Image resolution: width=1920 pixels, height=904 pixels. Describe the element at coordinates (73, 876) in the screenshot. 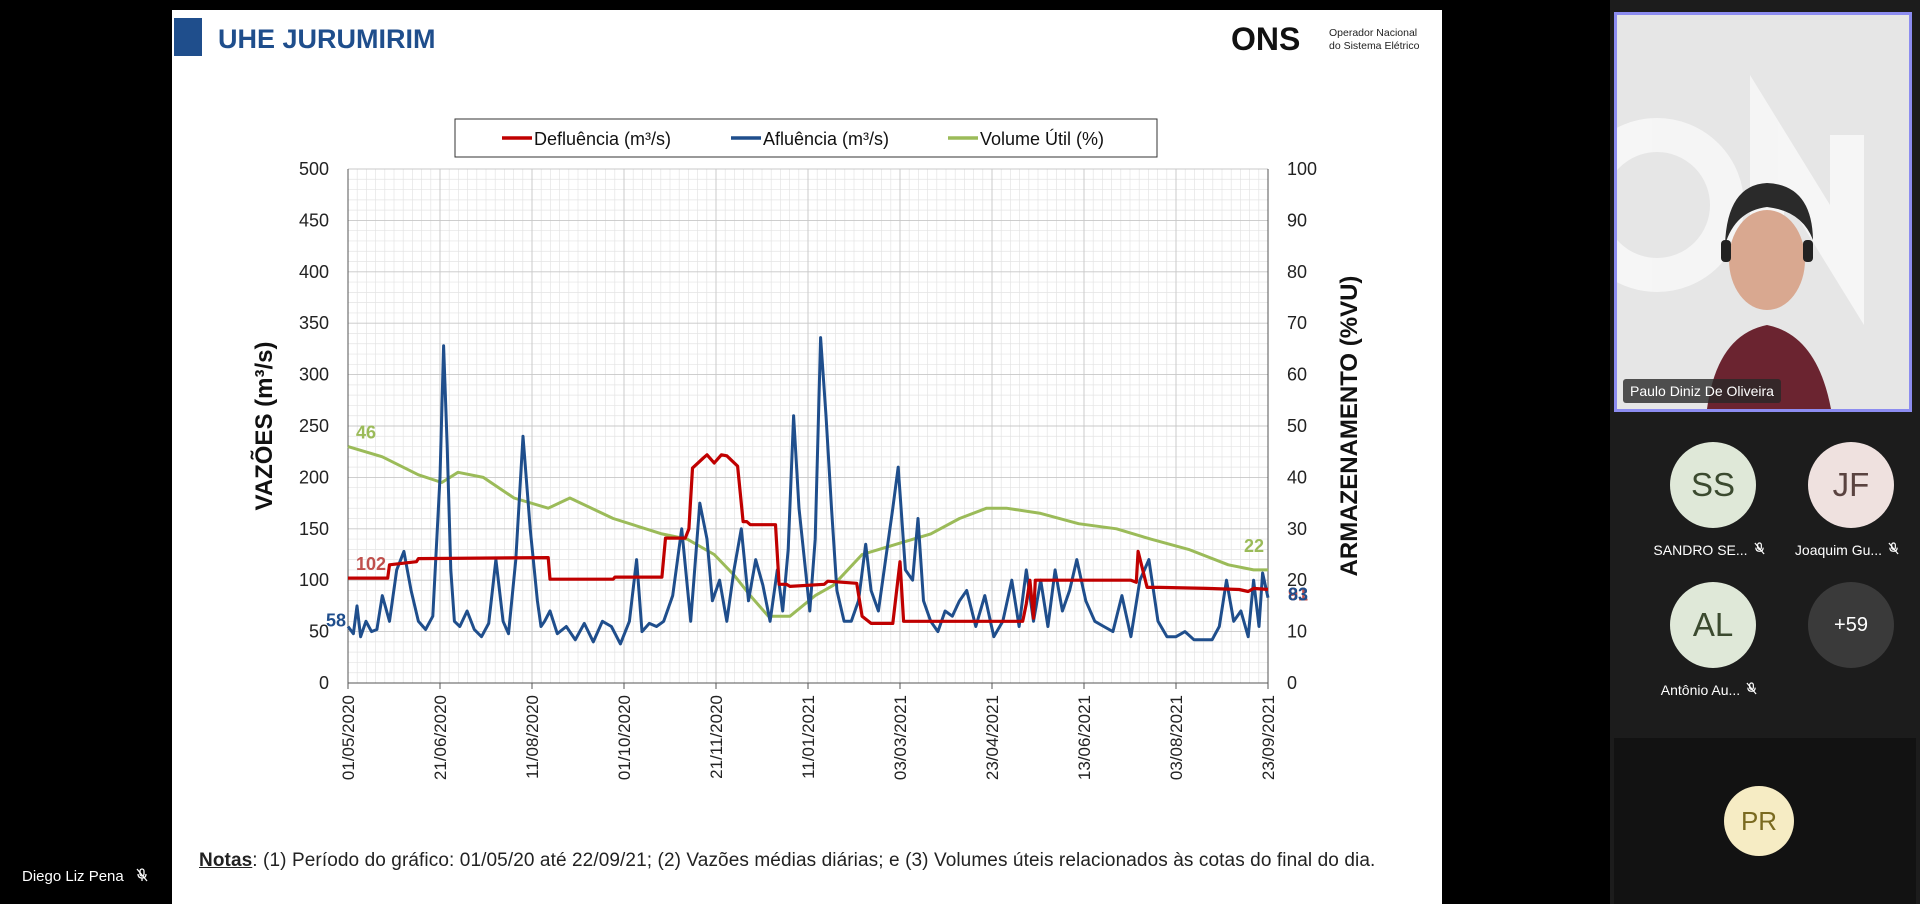

I see `presenter-name: Diego Liz Pena` at that location.